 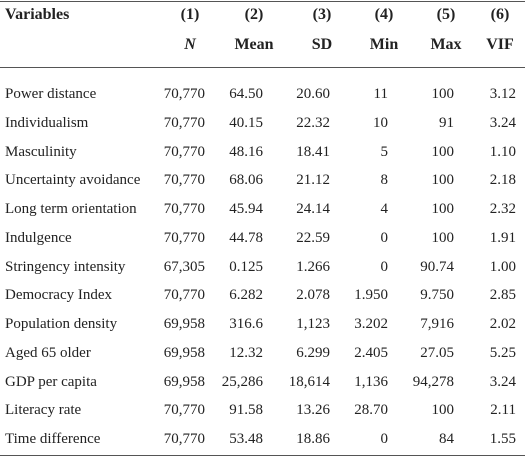 What do you see at coordinates (502, 266) in the screenshot?
I see `cell: 1.00` at bounding box center [502, 266].